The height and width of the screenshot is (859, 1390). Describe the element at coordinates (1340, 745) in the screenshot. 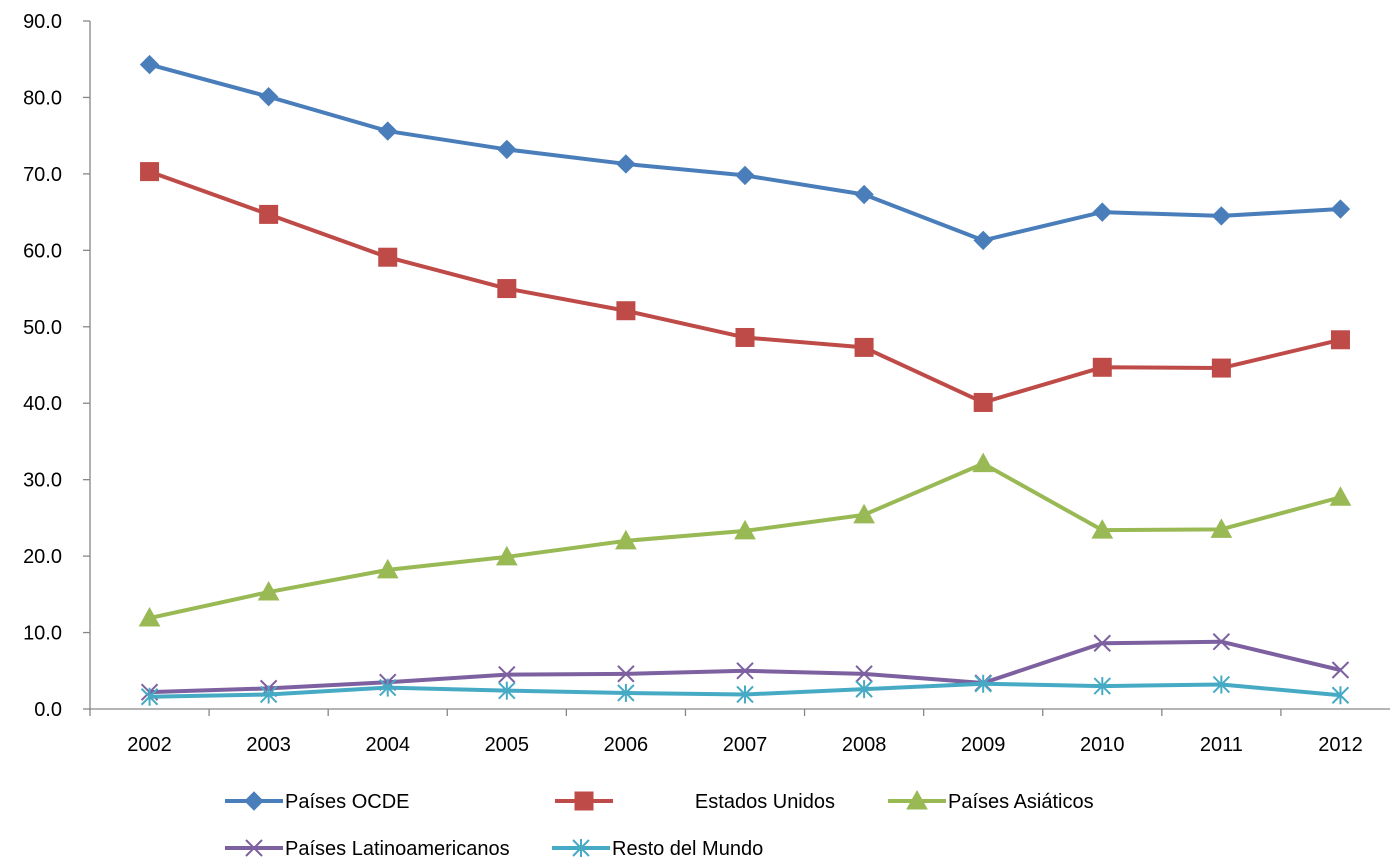

I see `x-tick-label: 2012` at that location.